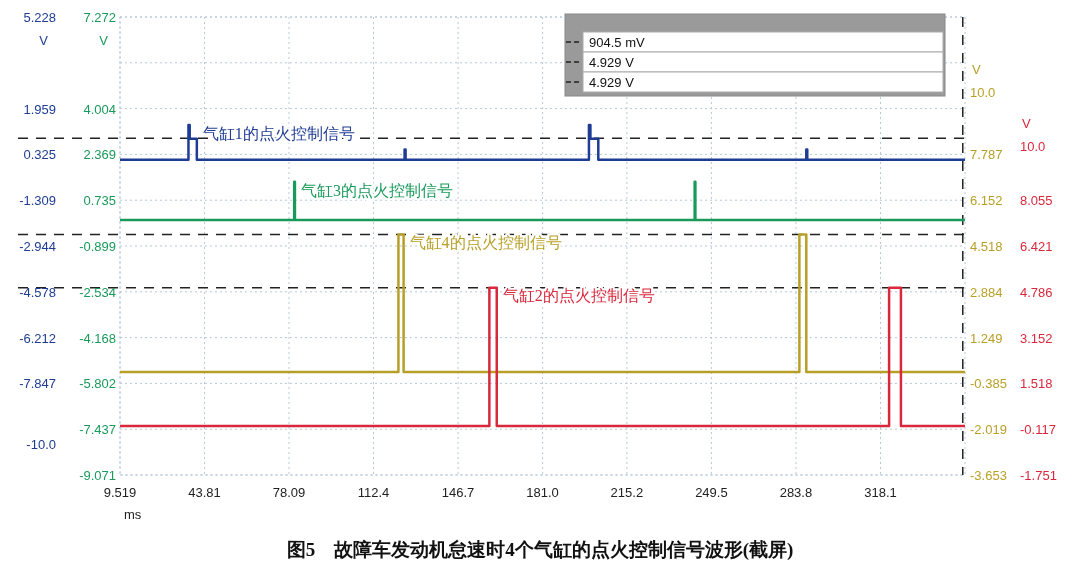 The width and height of the screenshot is (1080, 569). I want to click on y-tick-label: 5.228, so click(39, 17).